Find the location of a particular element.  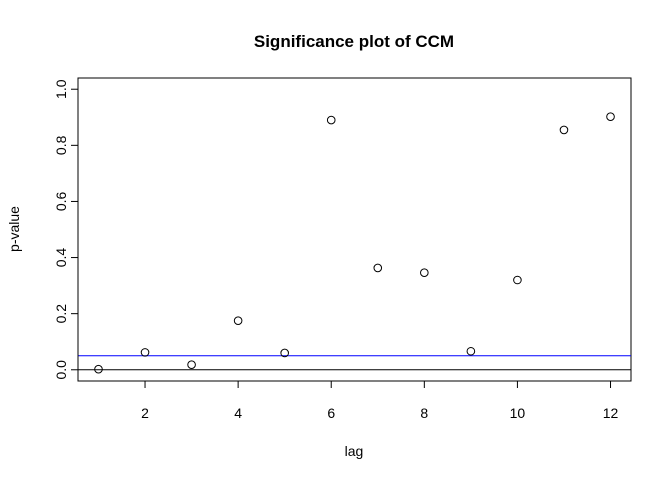

x-tick-label: 12 is located at coordinates (611, 413).